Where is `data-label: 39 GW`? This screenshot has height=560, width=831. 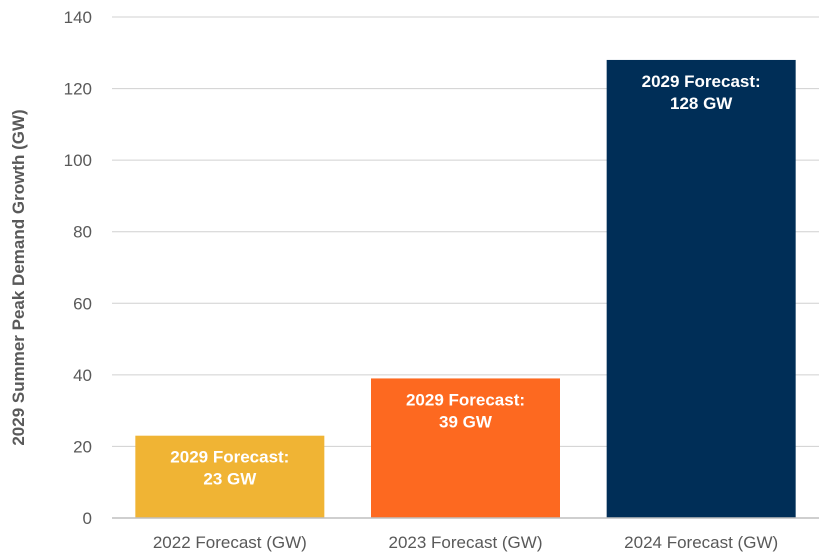
data-label: 39 GW is located at coordinates (466, 421).